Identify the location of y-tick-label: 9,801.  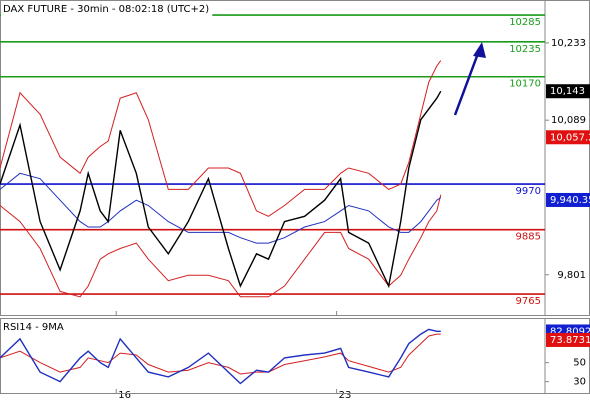
(571, 275).